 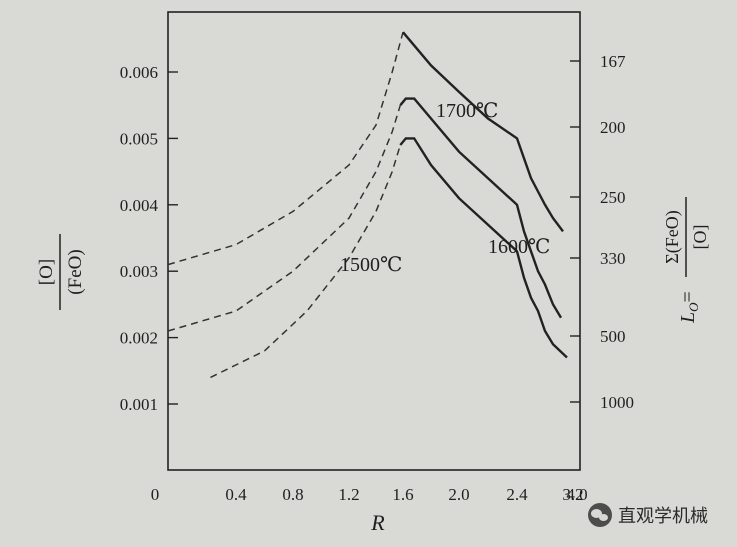 What do you see at coordinates (686, 260) in the screenshot?
I see `y-right-label: LO= Σ(FeO) [O]` at bounding box center [686, 260].